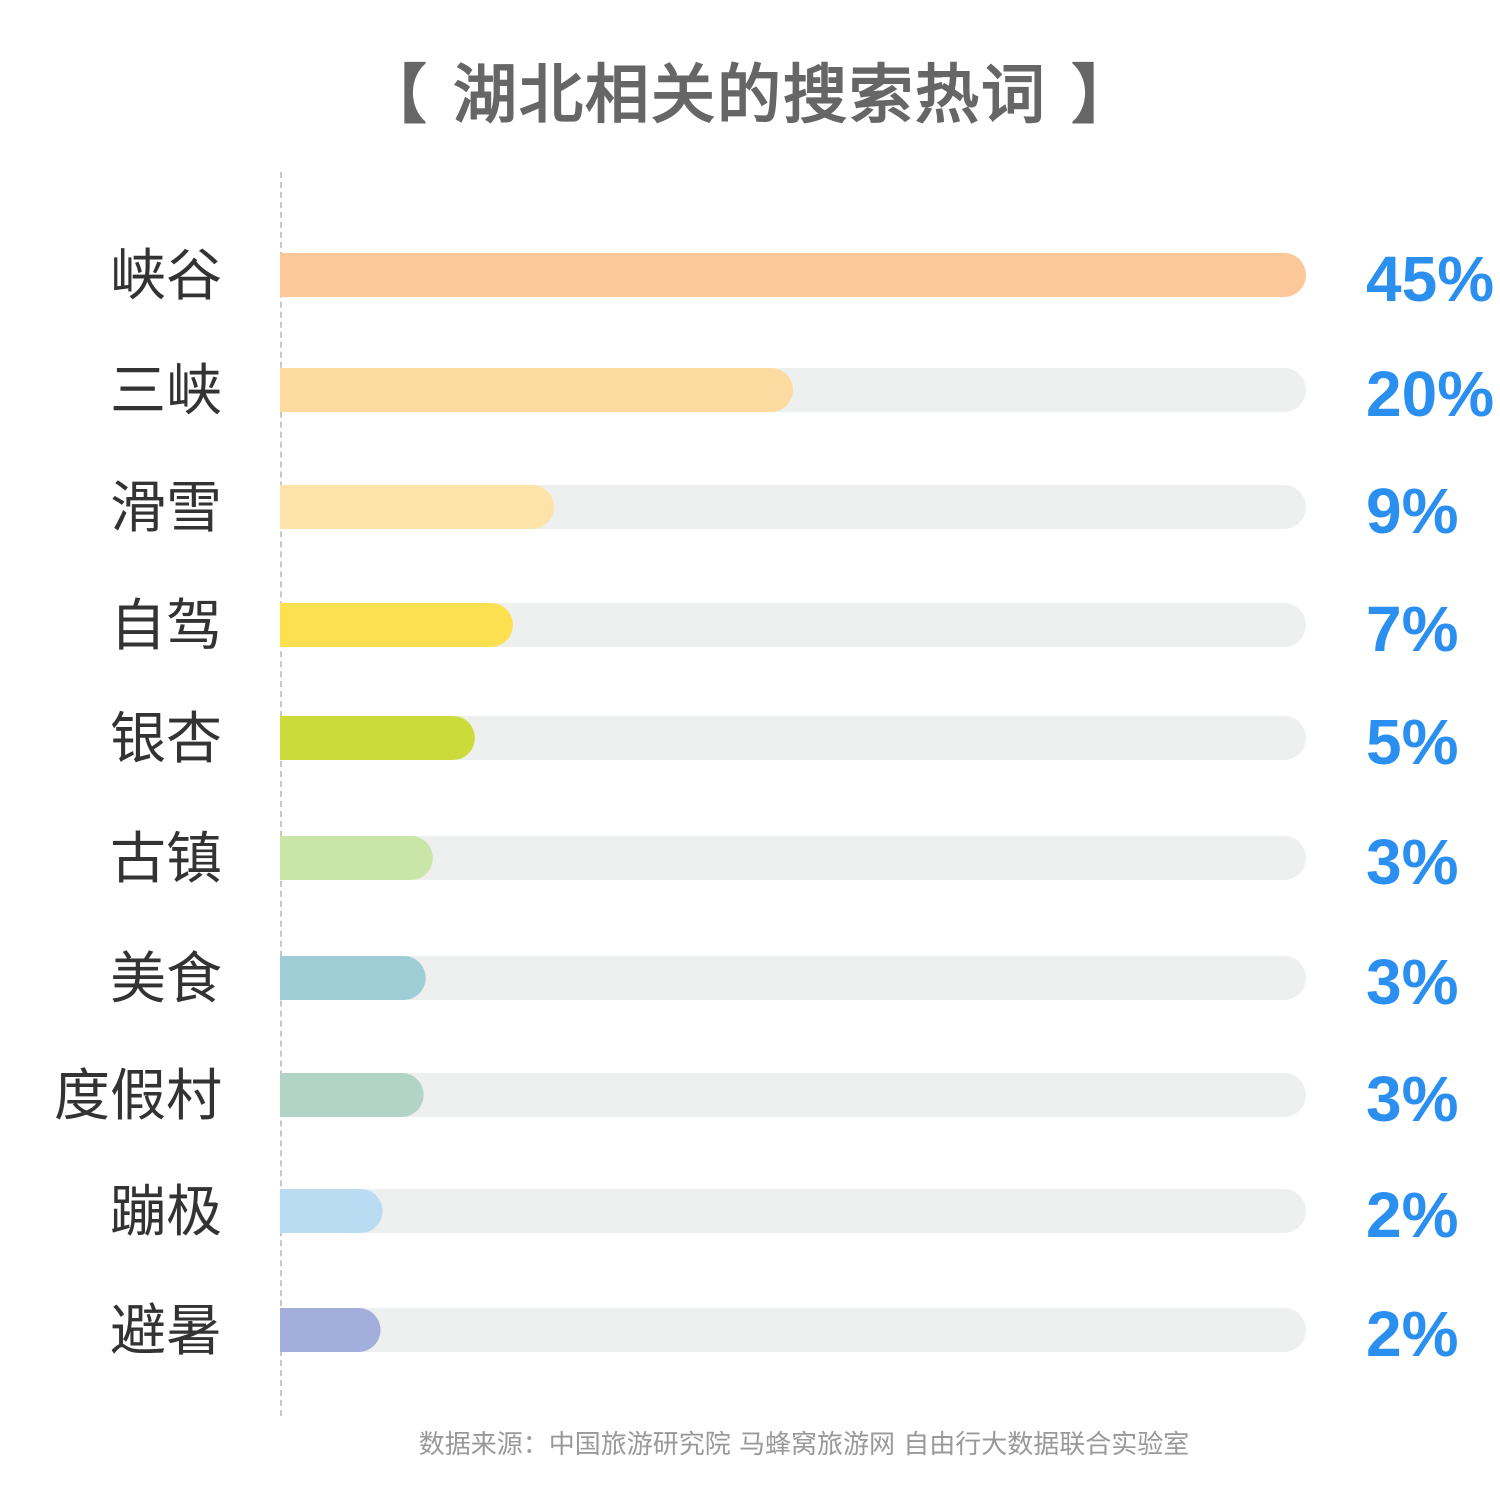 This screenshot has height=1488, width=1500. I want to click on bar-row: 峡谷 45%, so click(802, 279).